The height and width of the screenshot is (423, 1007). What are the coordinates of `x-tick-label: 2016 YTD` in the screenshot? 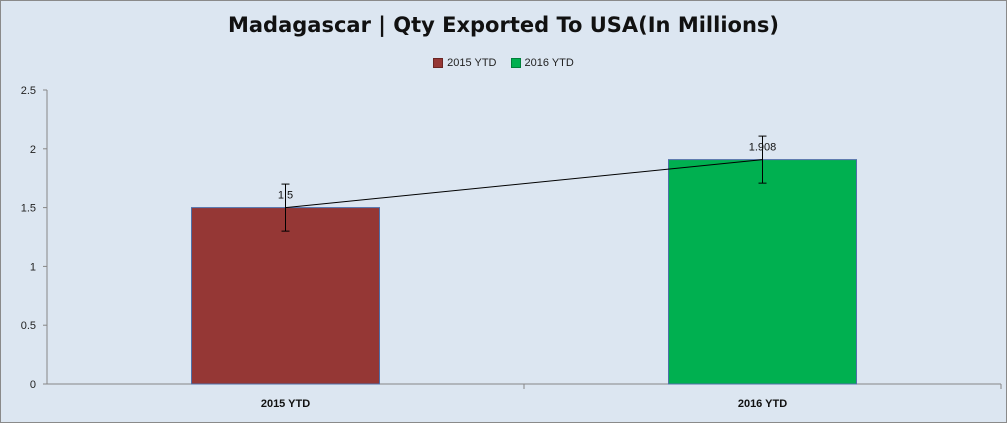 It's located at (762, 404).